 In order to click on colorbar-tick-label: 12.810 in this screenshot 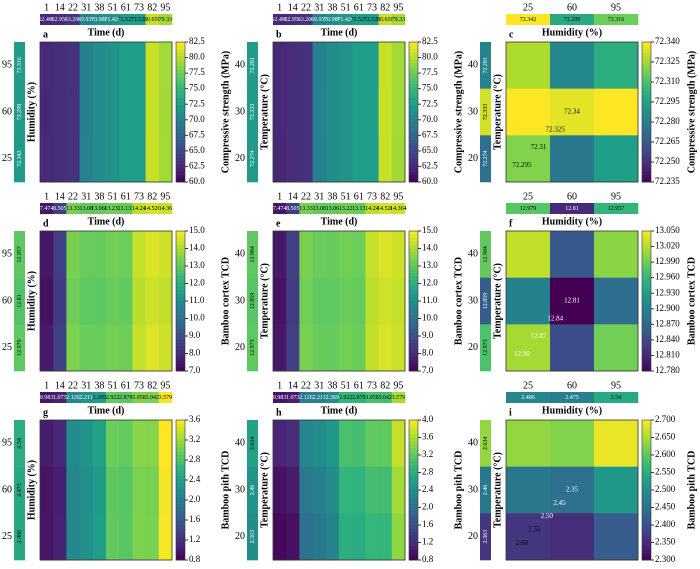, I will do `click(667, 355)`.